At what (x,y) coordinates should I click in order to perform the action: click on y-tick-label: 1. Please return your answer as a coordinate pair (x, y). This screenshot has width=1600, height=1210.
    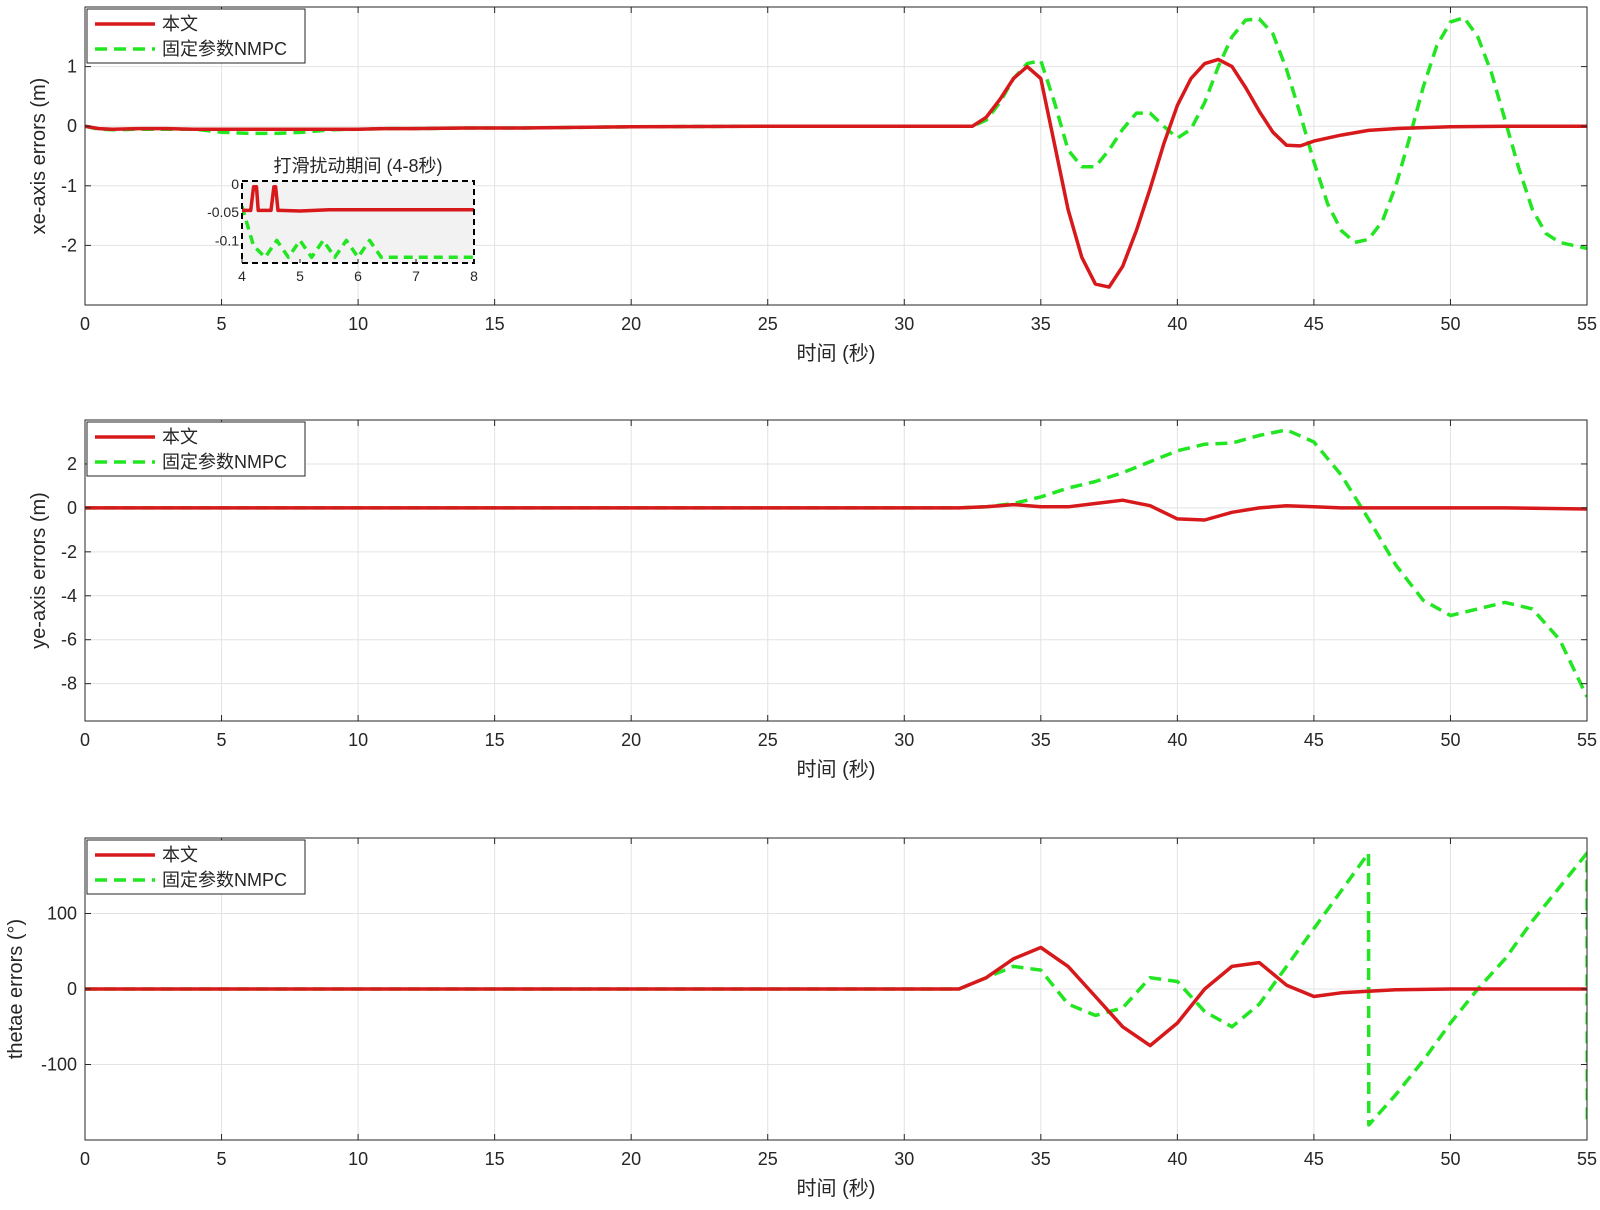
    Looking at the image, I should click on (72, 67).